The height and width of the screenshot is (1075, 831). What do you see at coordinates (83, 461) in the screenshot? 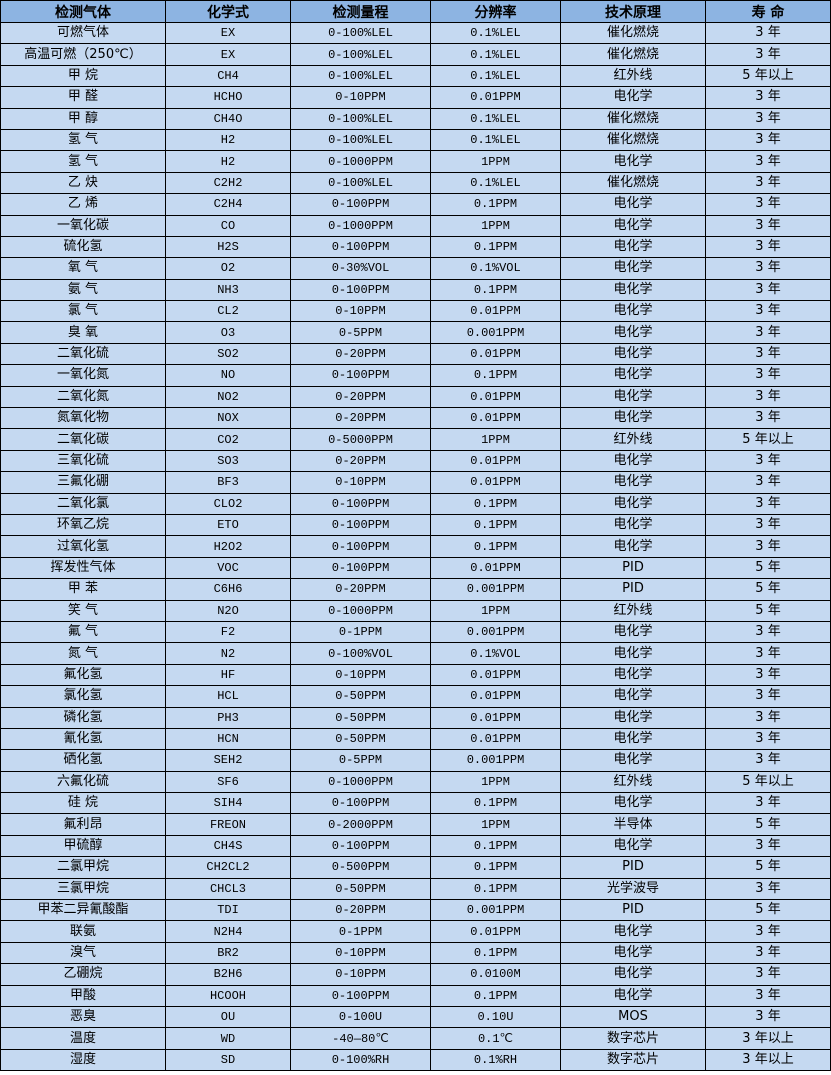
I see `cell-gas: 三氧化硫` at bounding box center [83, 461].